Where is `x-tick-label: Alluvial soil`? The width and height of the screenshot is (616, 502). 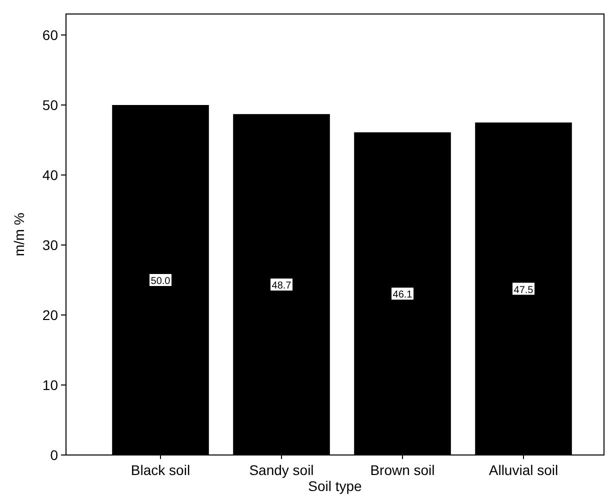
x-tick-label: Alluvial soil is located at coordinates (523, 470).